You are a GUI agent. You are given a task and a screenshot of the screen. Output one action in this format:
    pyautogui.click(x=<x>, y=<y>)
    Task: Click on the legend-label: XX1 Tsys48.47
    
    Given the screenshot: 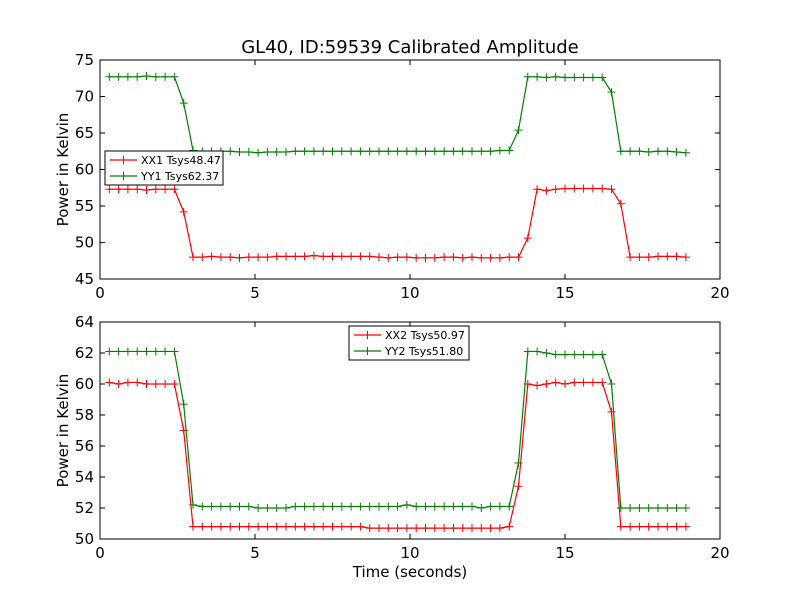 What is the action you would take?
    pyautogui.click(x=181, y=160)
    